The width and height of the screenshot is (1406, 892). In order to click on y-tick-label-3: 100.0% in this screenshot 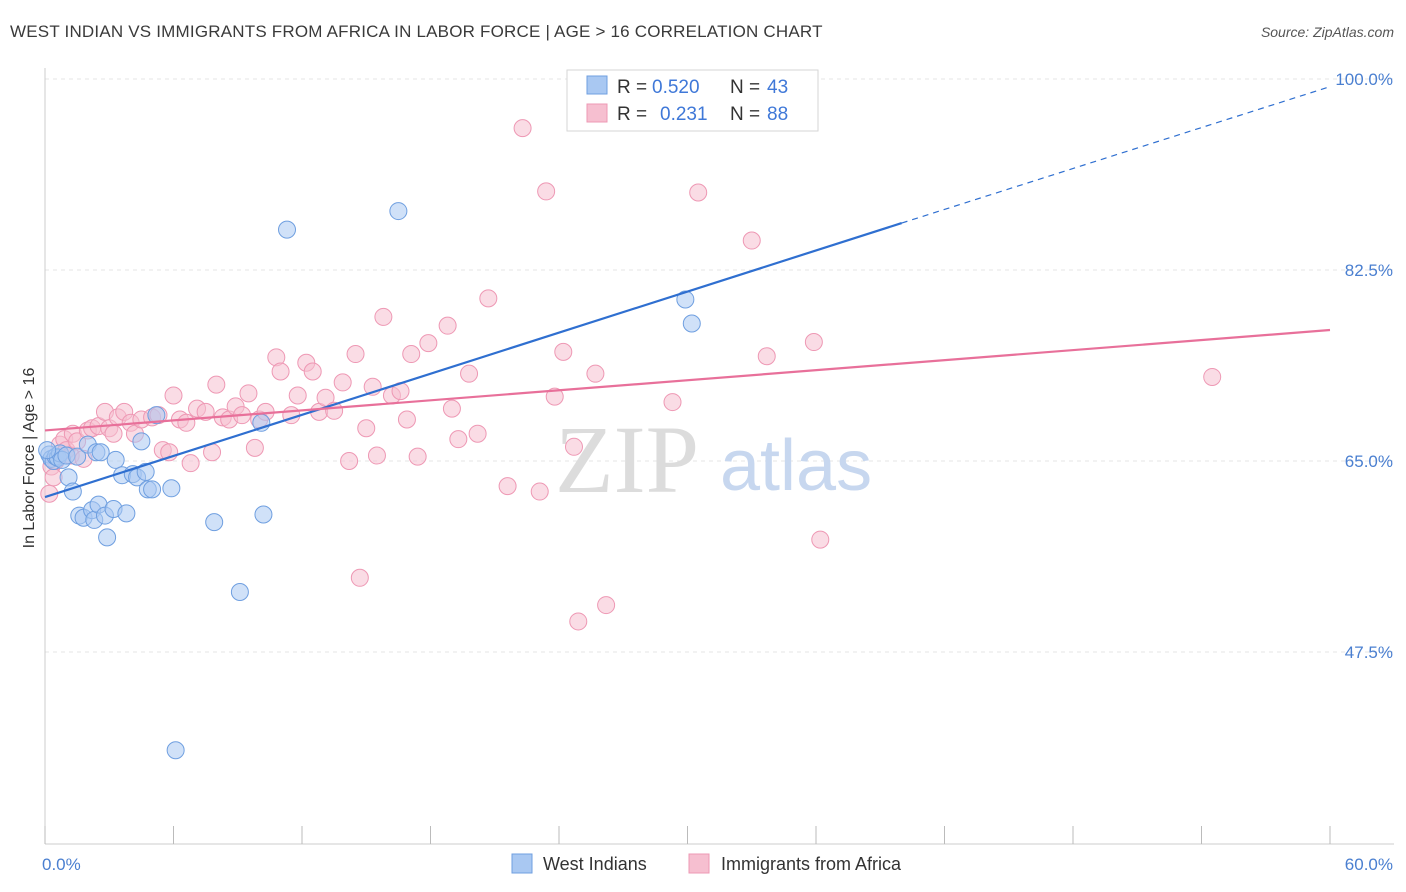, I will do `click(1364, 79)`.